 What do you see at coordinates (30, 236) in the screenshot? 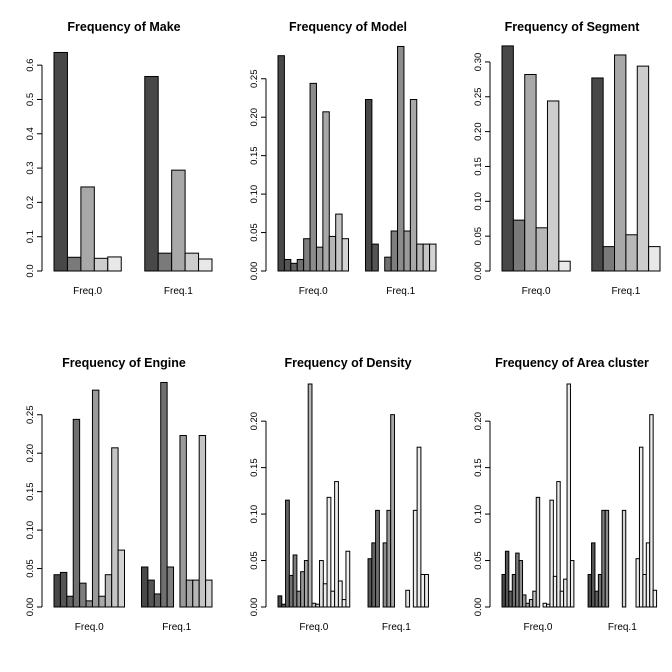
I see `y-tick-label: 0.1` at bounding box center [30, 236].